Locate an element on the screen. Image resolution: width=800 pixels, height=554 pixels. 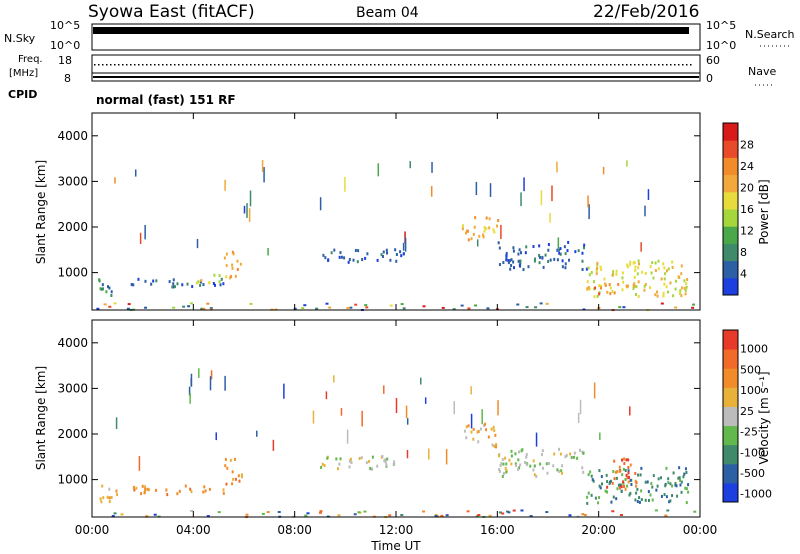
velocity-colorbar-label: Velocity [m s⁻¹] is located at coordinates (764, 417).